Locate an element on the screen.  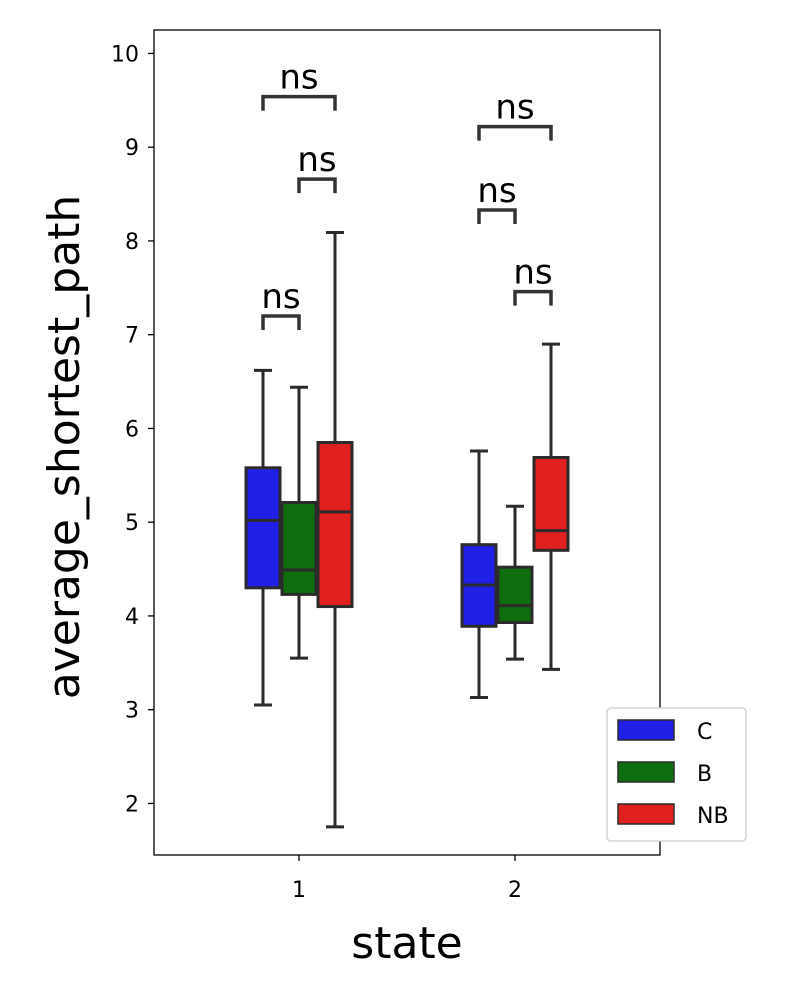
y-tick-label: 2 is located at coordinates (132, 804).